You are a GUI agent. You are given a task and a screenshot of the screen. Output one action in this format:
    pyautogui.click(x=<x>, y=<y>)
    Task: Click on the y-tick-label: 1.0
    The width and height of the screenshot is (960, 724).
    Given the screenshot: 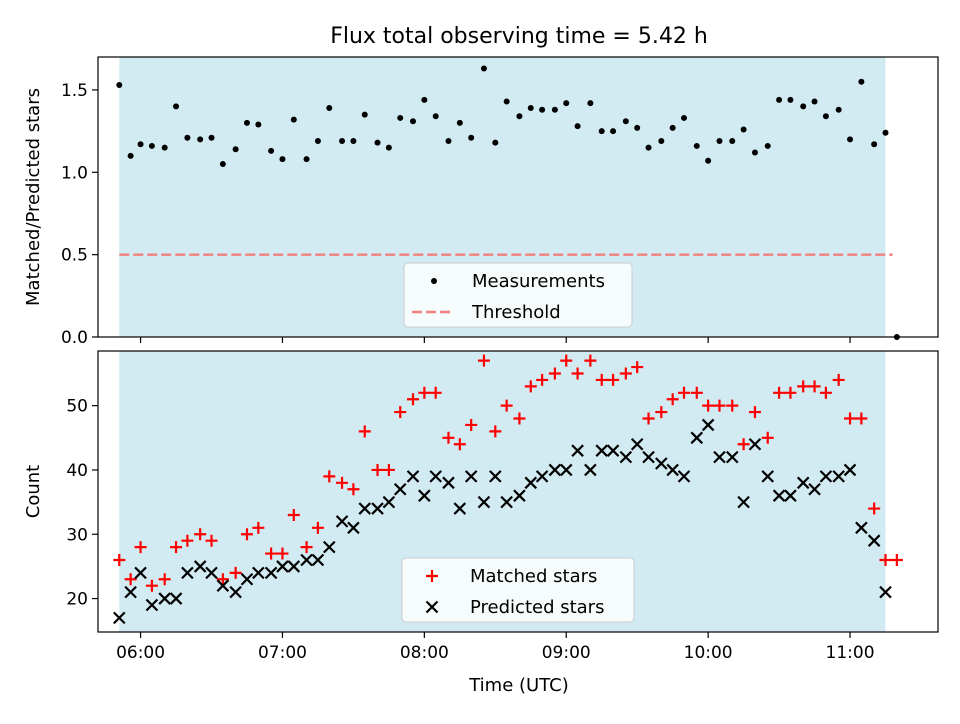 What is the action you would take?
    pyautogui.click(x=74, y=173)
    